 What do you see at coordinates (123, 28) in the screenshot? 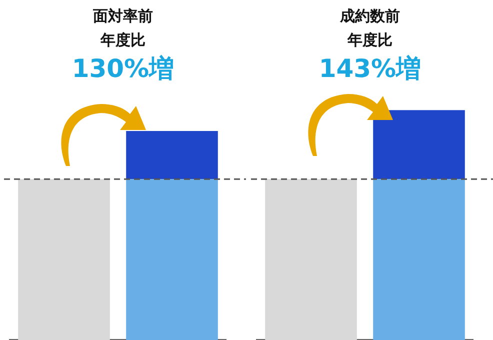
I see `chart-title: 面対率前年度比` at bounding box center [123, 28].